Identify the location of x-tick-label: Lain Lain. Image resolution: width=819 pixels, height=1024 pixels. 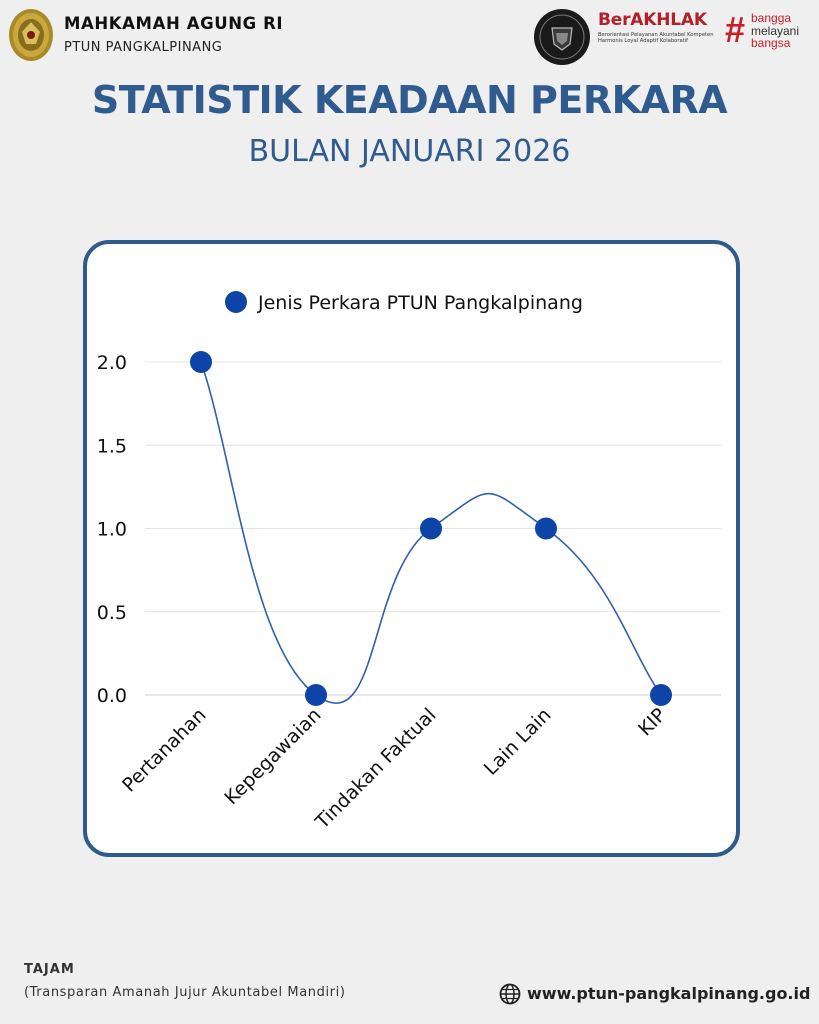
(518, 742).